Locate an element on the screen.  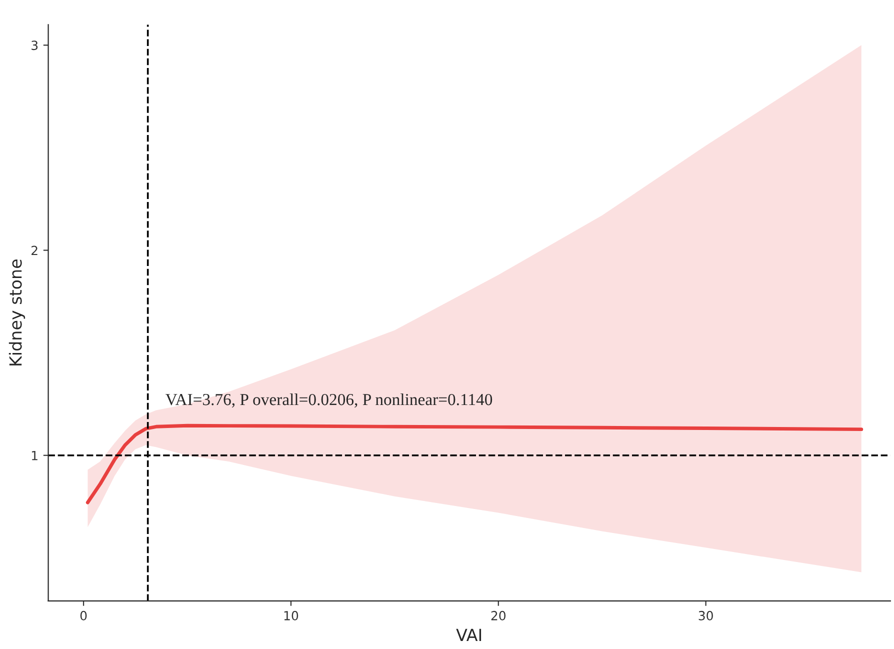
x-tick-label: 0 is located at coordinates (83, 615).